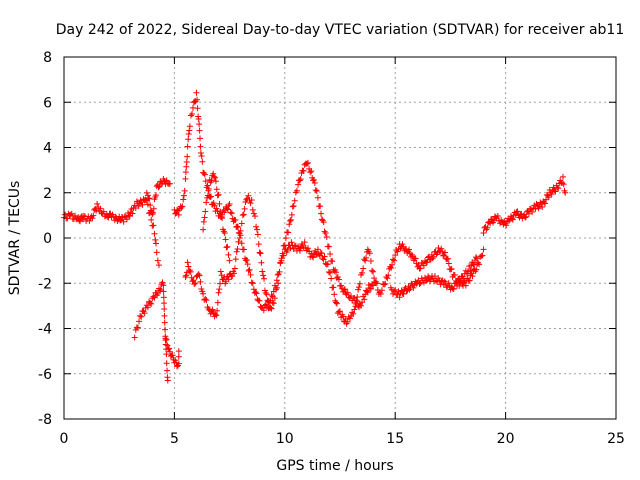 The width and height of the screenshot is (640, 480). What do you see at coordinates (47, 103) in the screenshot?
I see `y-tick-label: 6` at bounding box center [47, 103].